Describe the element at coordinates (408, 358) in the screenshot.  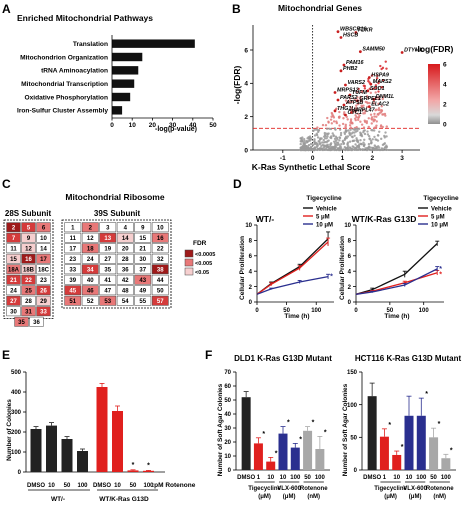
I see `hct116-title: HCT116 K-Ras G13D Mutant` at that location.